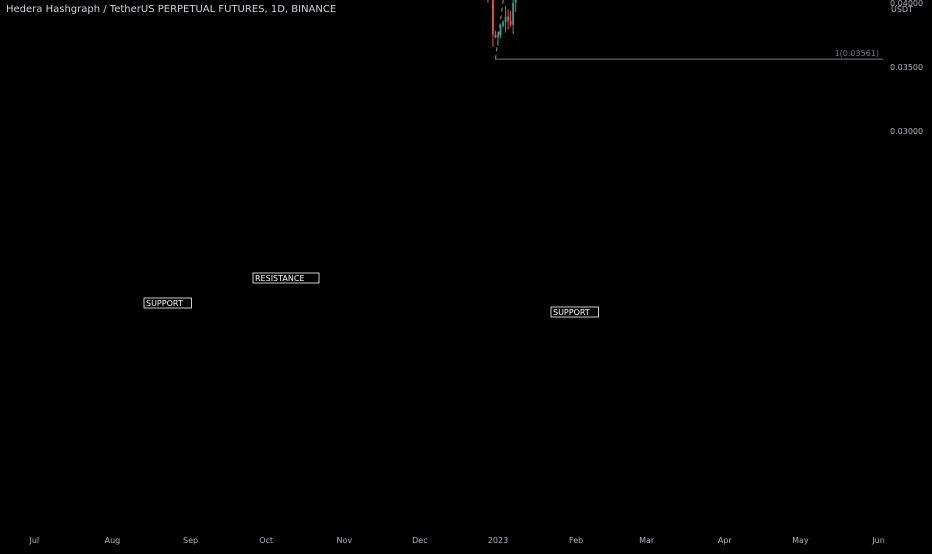 This screenshot has width=932, height=554. What do you see at coordinates (190, 540) in the screenshot?
I see `x-tick-label: Sep` at bounding box center [190, 540].